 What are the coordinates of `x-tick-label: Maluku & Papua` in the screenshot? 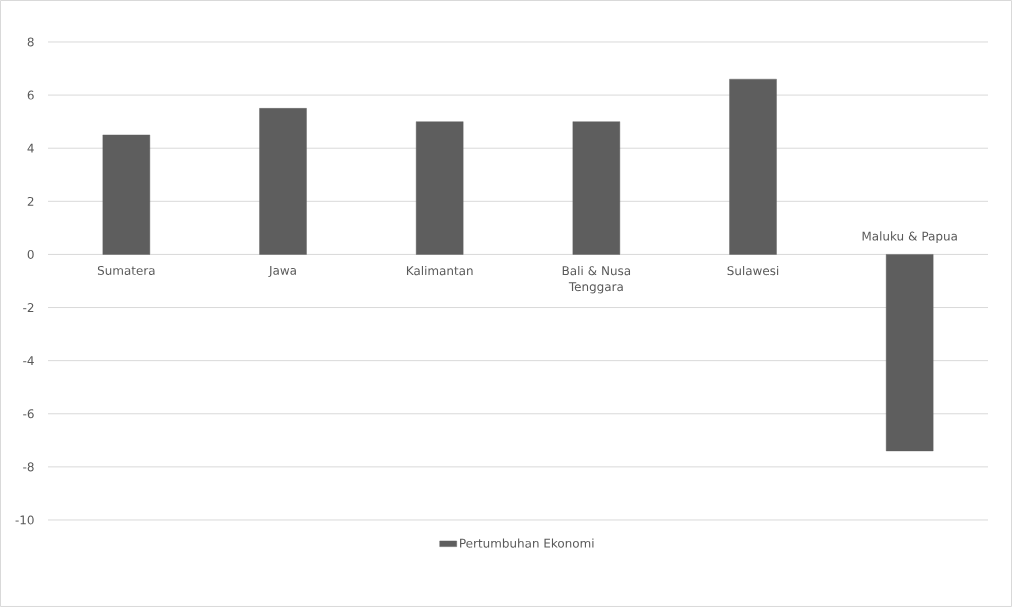 It's located at (909, 237).